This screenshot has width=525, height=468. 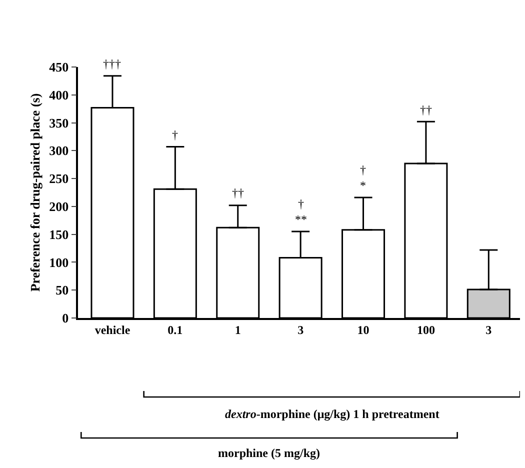 I want to click on x-tick-label: 0.1, so click(x=175, y=330).